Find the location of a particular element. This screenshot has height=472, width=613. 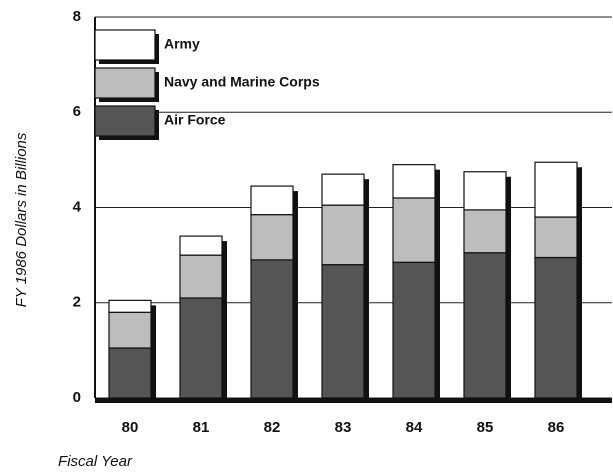

y-tick-label: 2 is located at coordinates (77, 302).